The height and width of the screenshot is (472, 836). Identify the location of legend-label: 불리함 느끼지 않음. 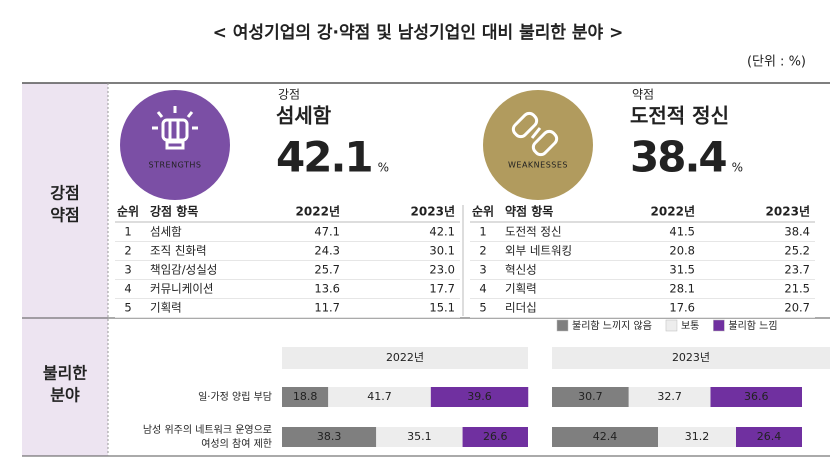
(612, 326).